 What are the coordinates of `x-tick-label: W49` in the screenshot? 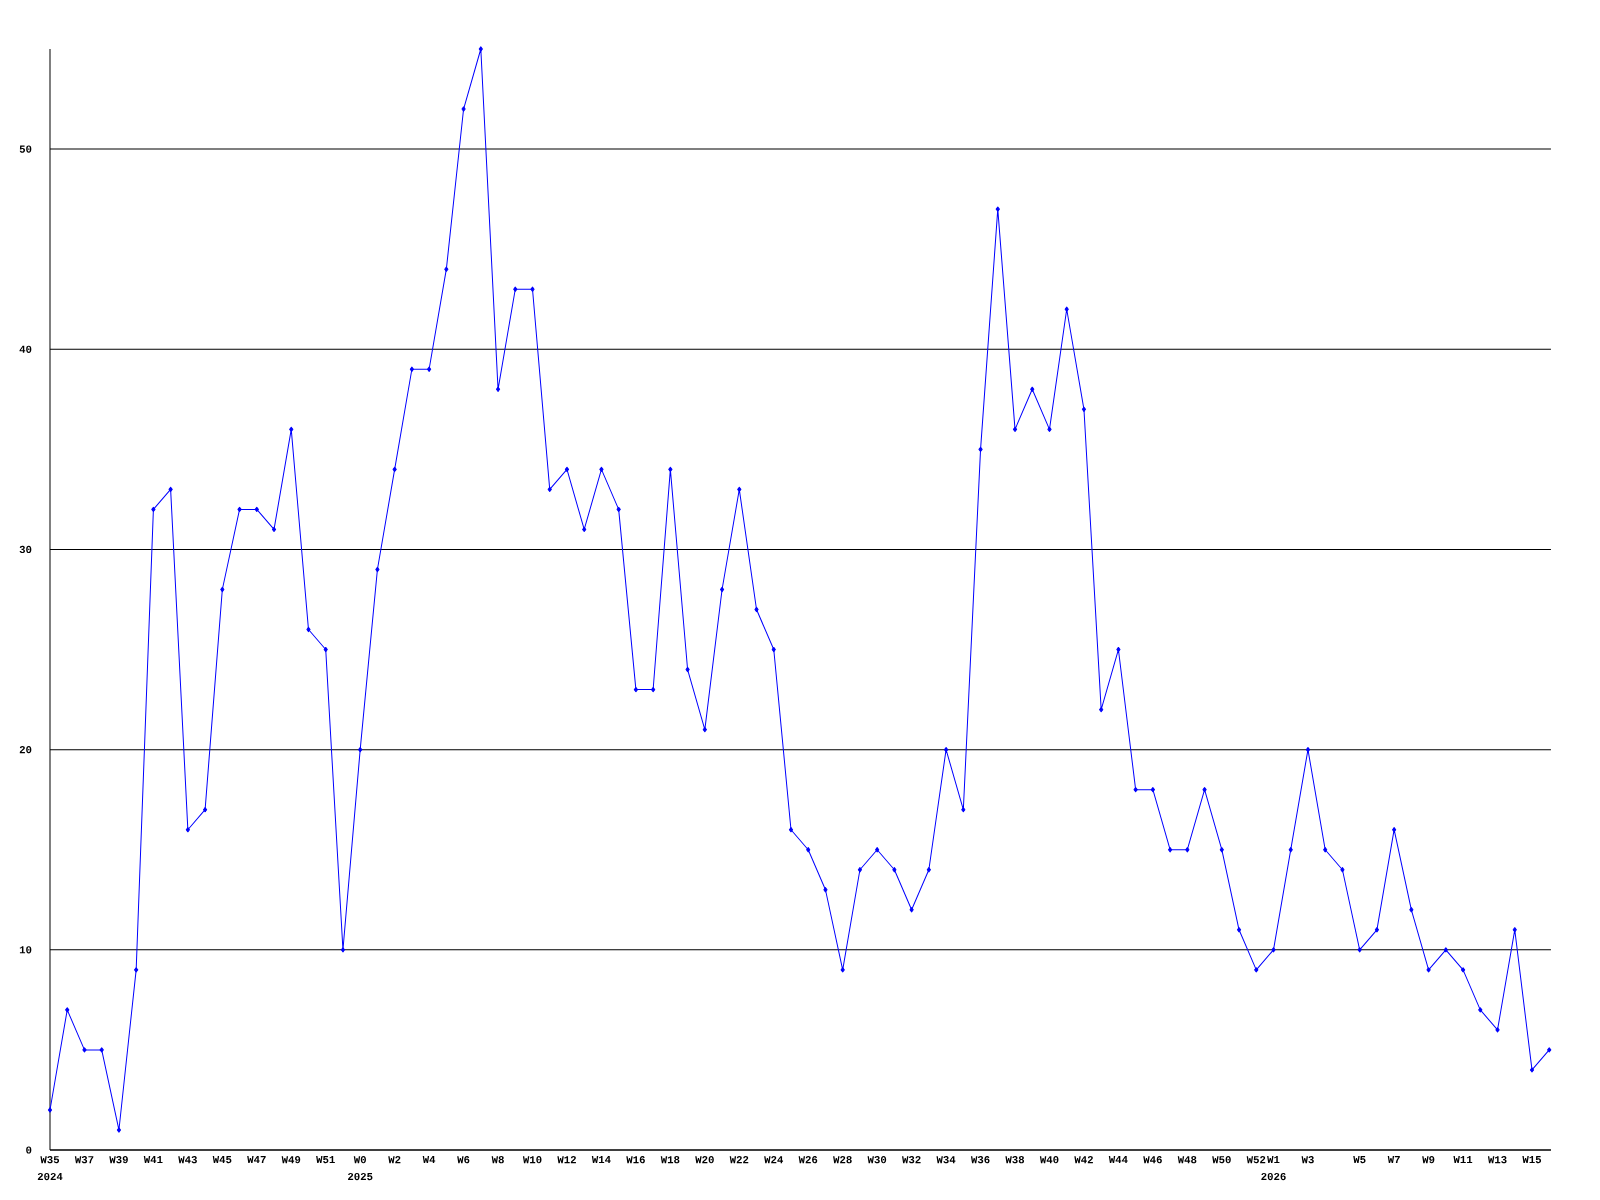 It's located at (291, 1160).